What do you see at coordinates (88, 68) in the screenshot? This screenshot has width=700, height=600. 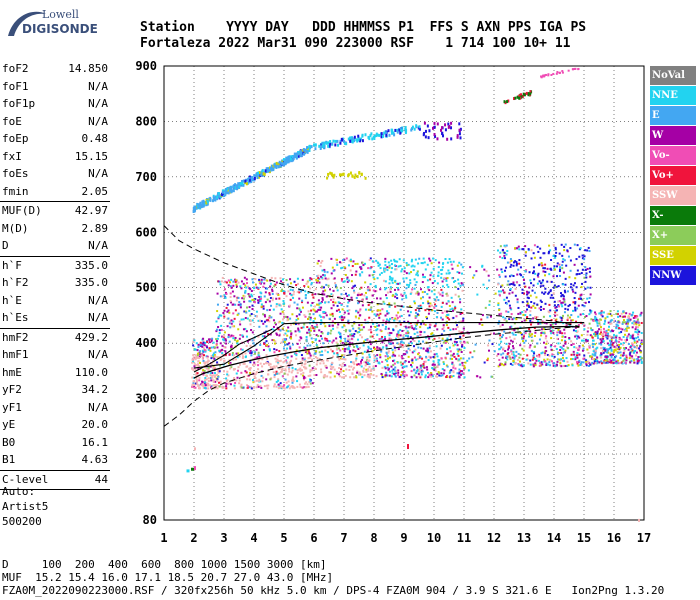 I see `param-value: 14.850` at bounding box center [88, 68].